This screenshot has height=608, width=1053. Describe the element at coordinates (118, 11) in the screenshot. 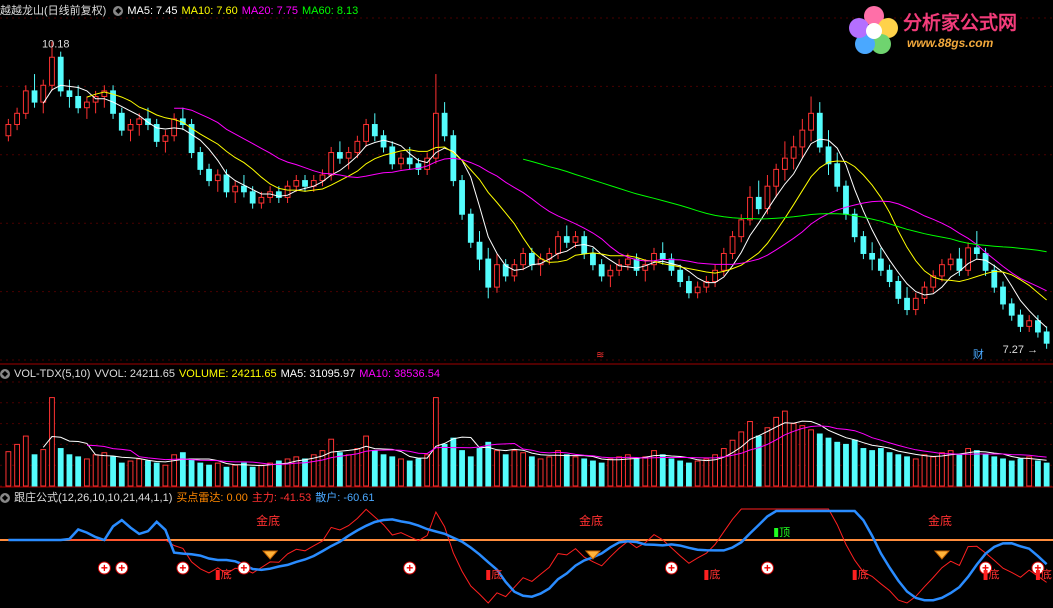

I see `settings-toggle-icon: ◆` at that location.